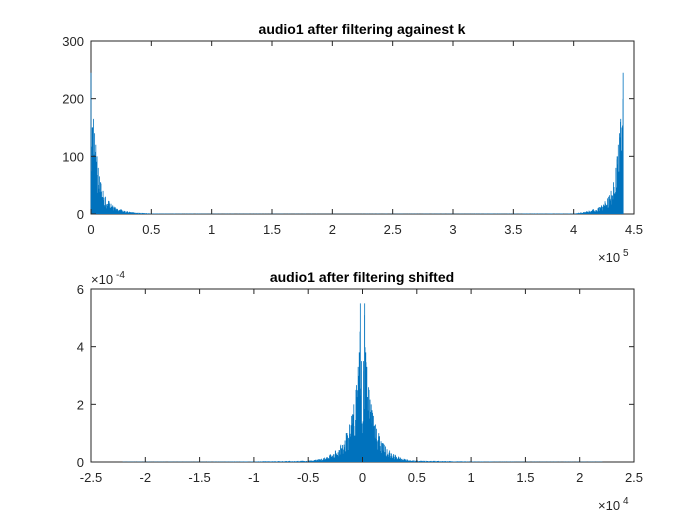 The width and height of the screenshot is (700, 525). What do you see at coordinates (308, 477) in the screenshot?
I see `x-tick-label: -0.5` at bounding box center [308, 477].